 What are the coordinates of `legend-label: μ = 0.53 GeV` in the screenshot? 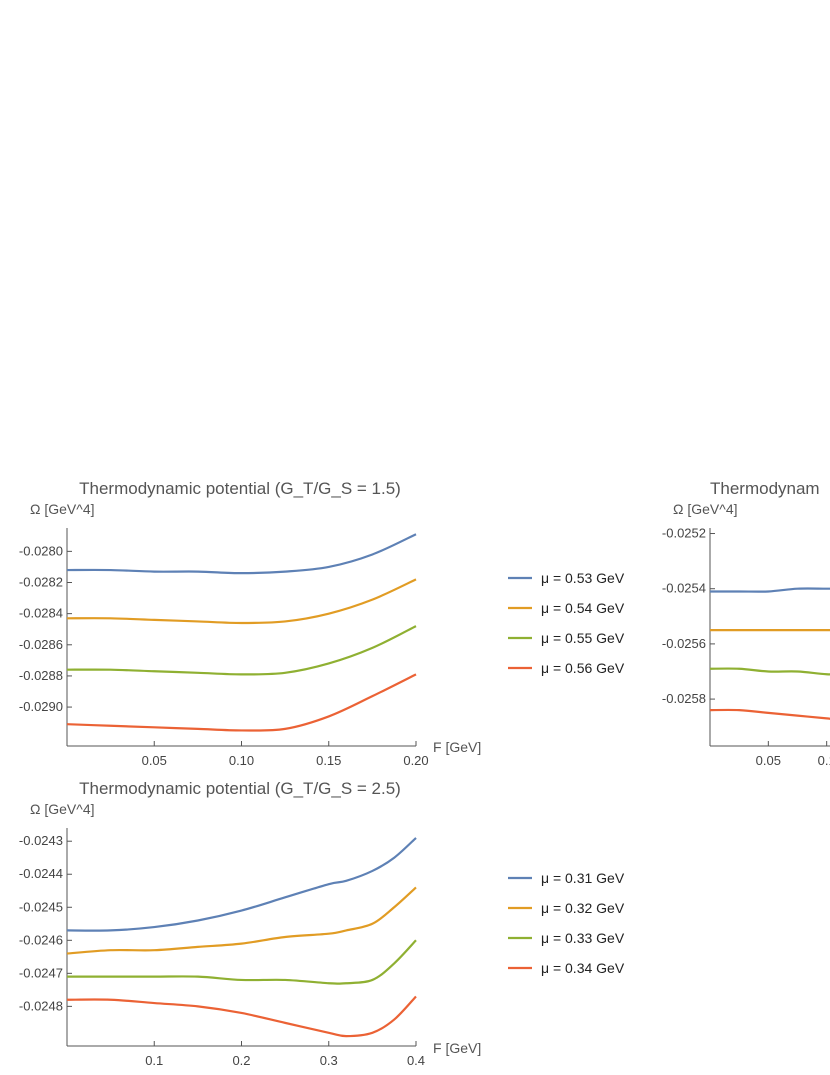 It's located at (583, 578).